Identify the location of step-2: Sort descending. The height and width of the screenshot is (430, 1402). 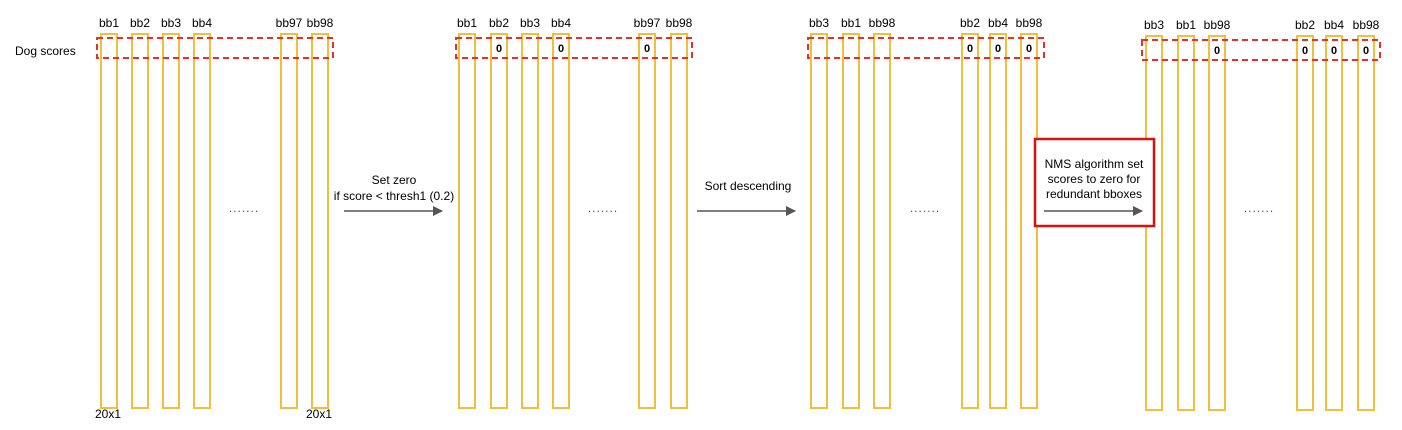
(746, 197).